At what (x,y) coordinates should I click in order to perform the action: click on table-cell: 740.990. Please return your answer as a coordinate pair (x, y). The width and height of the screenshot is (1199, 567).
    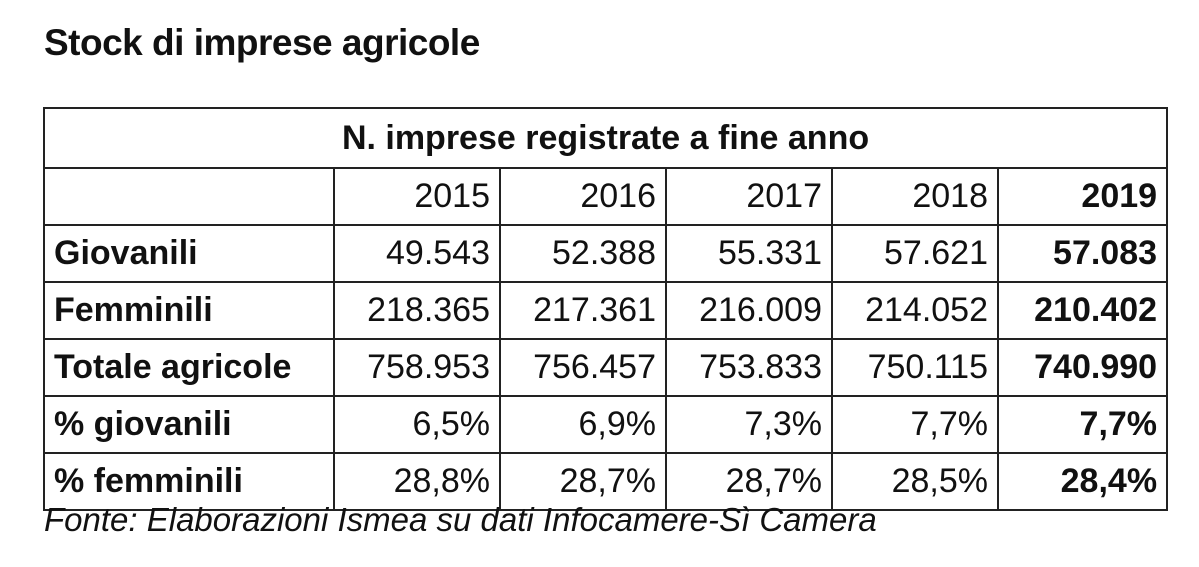
    Looking at the image, I should click on (1082, 367).